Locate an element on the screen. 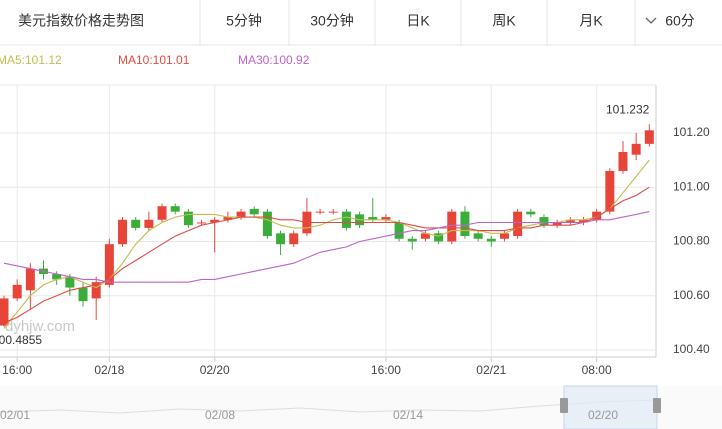 The image size is (722, 429). max-label: 101.232 is located at coordinates (628, 109).